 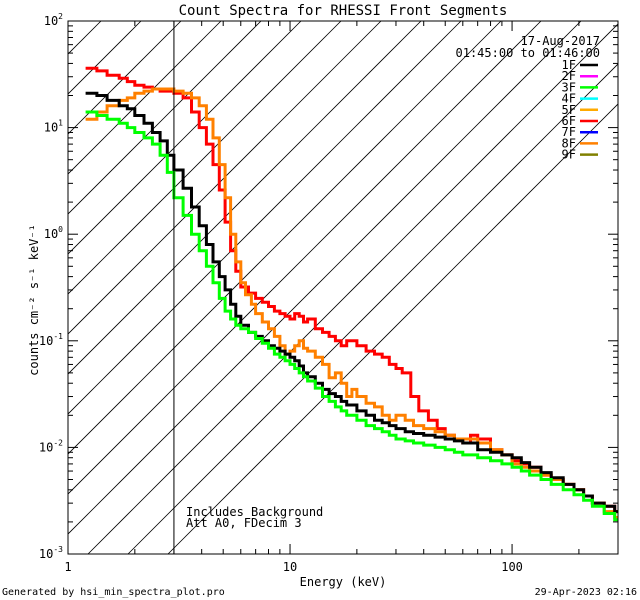 I want to click on legend-label: 6F, so click(x=569, y=121).